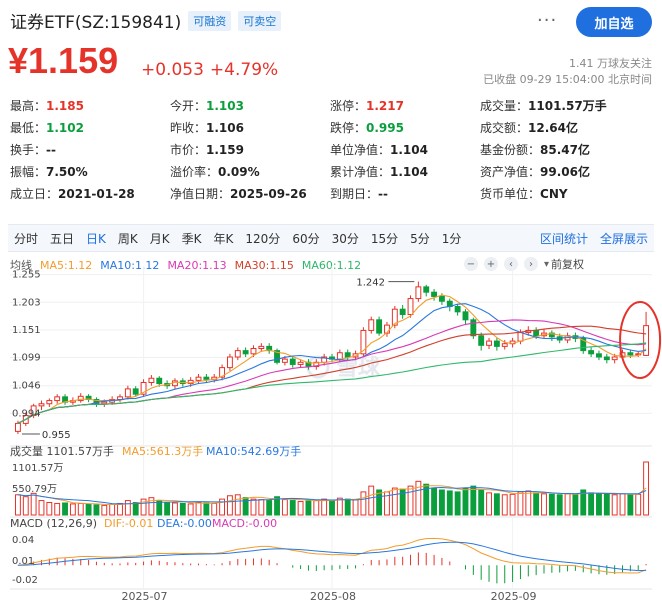 The width and height of the screenshot is (662, 608). Describe the element at coordinates (385, 127) in the screenshot. I see `stat-value: 0.995` at that location.